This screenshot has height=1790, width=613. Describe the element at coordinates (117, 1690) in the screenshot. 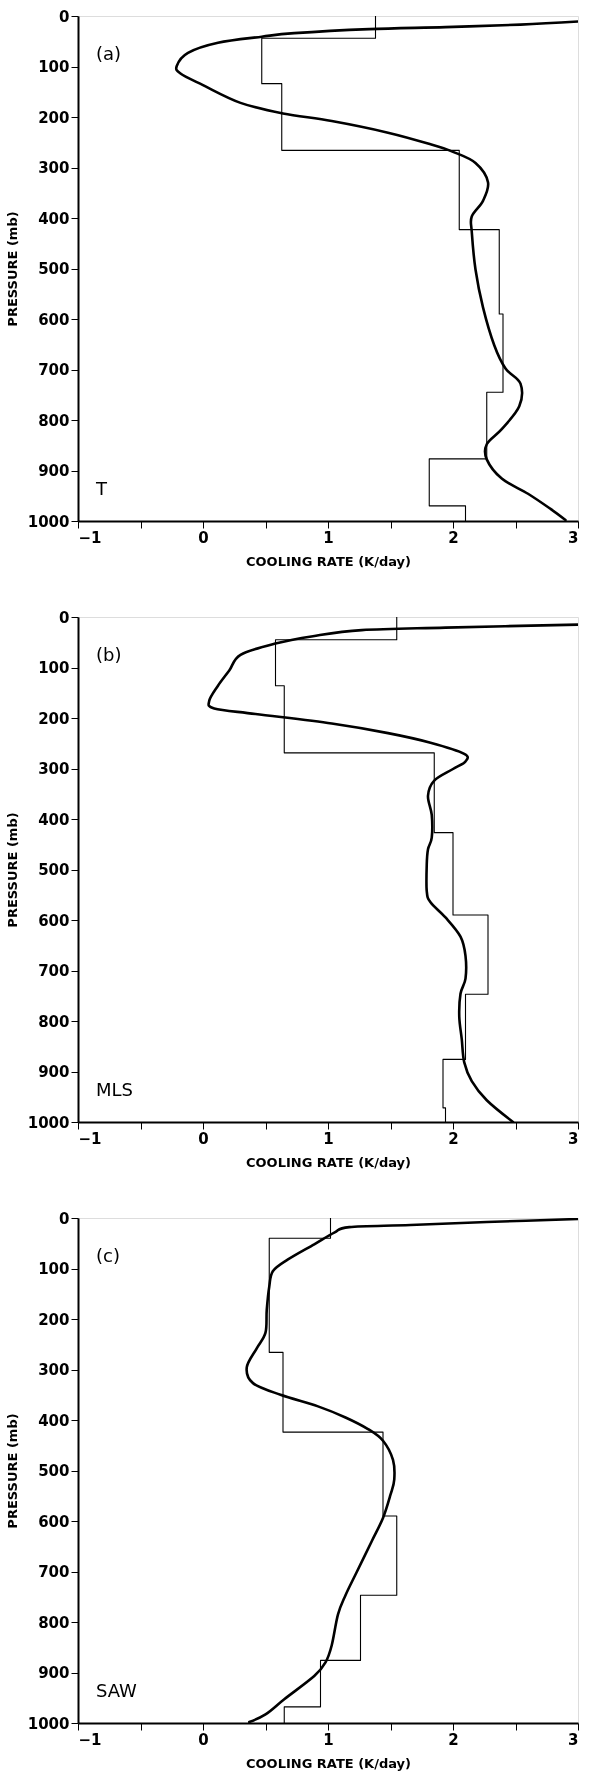

I see `annotation: SAW` at that location.